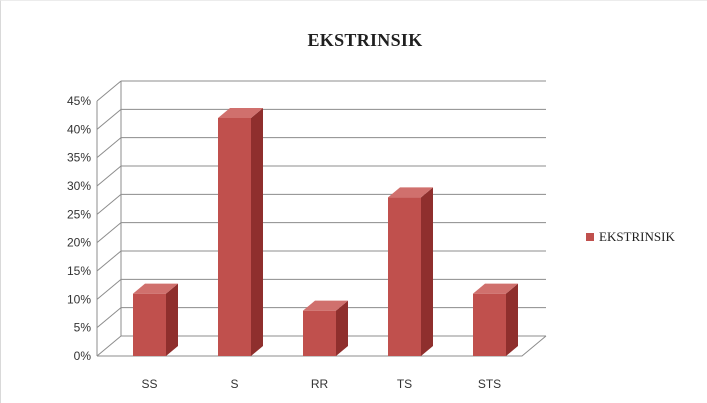 This screenshot has height=403, width=707. I want to click on y-tick-label: 5%, so click(83, 328).